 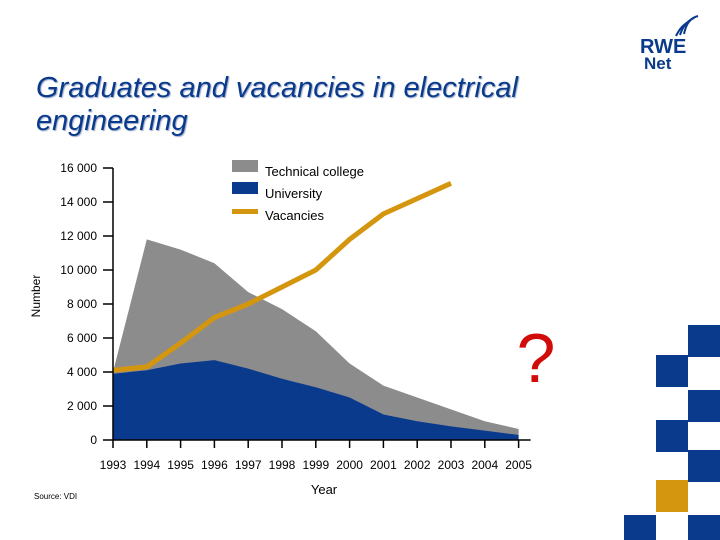 What do you see at coordinates (314, 171) in the screenshot?
I see `legend-label: Technical college` at bounding box center [314, 171].